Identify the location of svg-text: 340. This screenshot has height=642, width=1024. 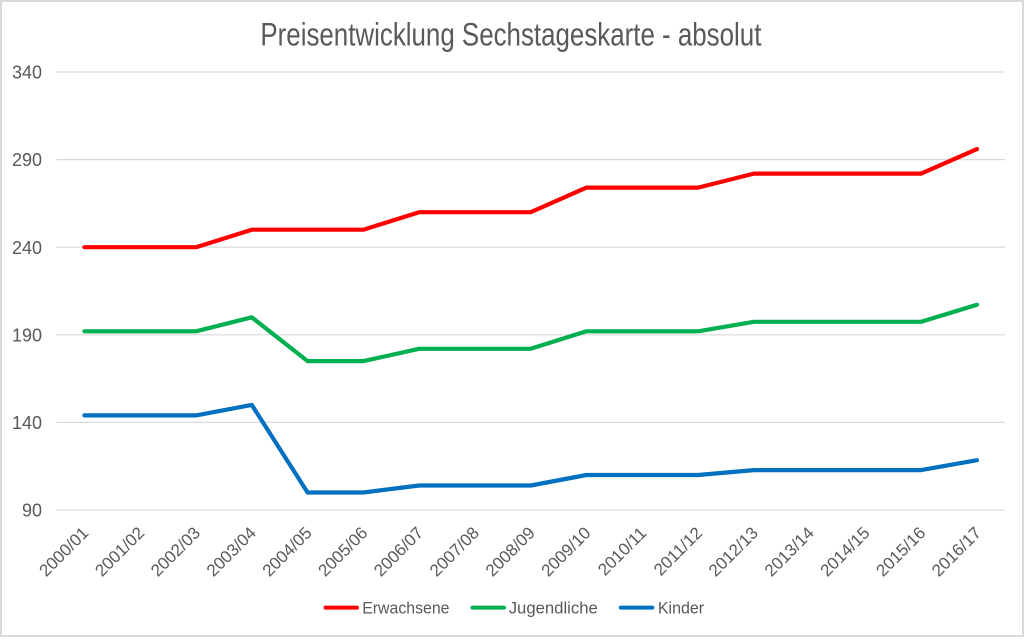
(27, 73).